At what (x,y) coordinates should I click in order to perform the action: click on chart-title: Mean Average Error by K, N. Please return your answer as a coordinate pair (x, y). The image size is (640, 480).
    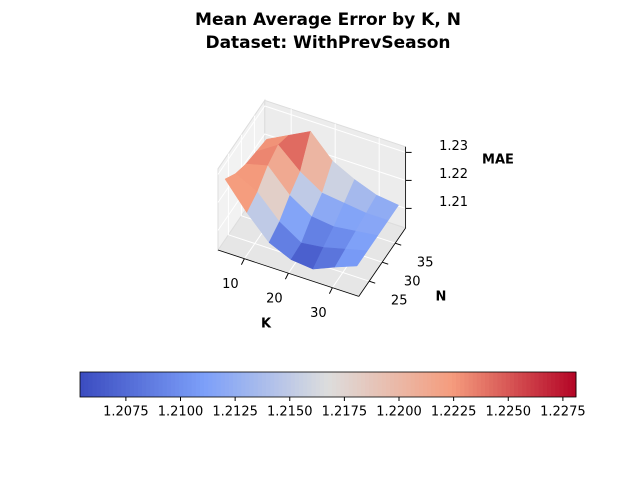
    Looking at the image, I should click on (328, 20).